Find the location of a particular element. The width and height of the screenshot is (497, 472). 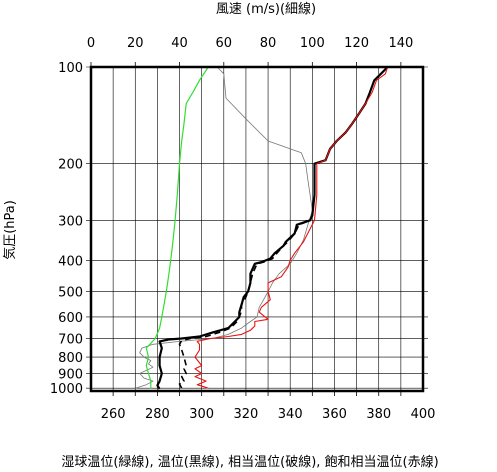

x-bottom-tick-label: 300 is located at coordinates (201, 414).